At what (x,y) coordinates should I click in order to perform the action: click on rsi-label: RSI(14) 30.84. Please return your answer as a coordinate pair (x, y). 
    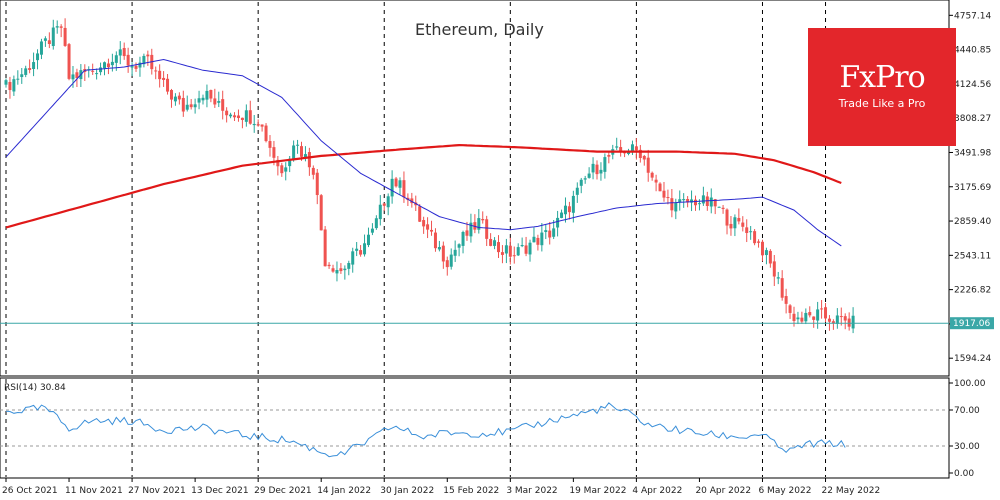
    Looking at the image, I should click on (35, 388).